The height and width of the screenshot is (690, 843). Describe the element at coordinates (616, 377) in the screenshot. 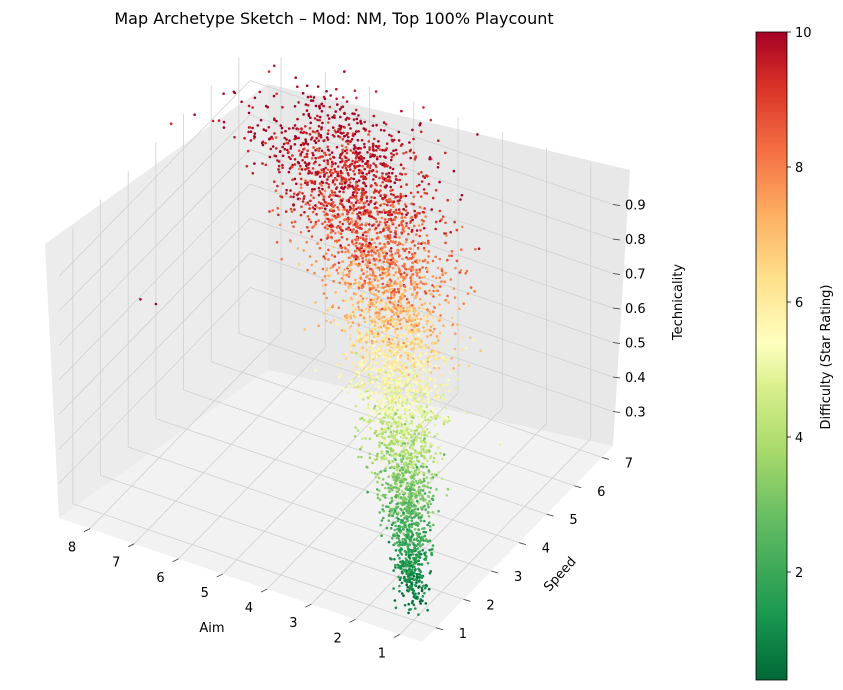

I see `z-tick-mark` at that location.